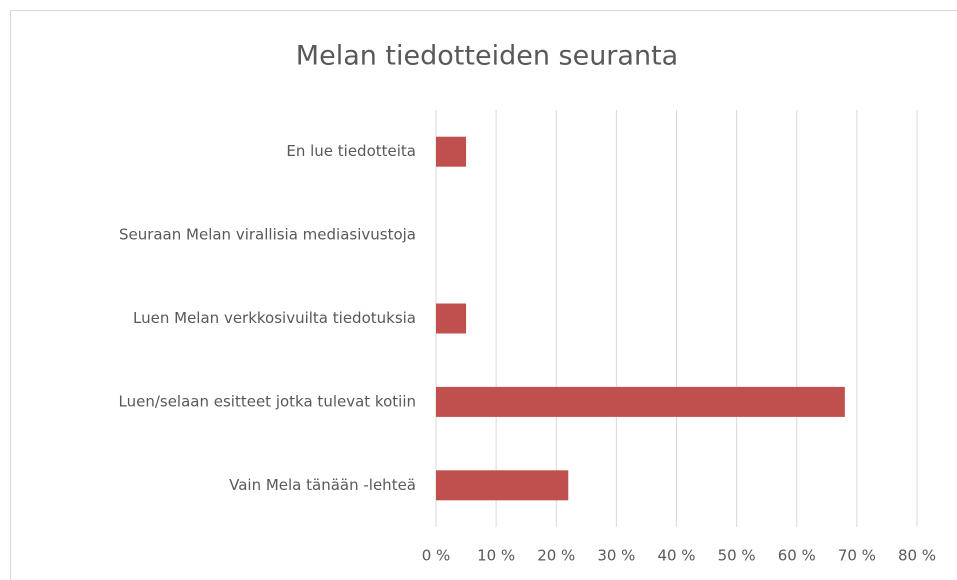 The height and width of the screenshot is (580, 957). I want to click on x-tick-label: 60 %, so click(797, 556).